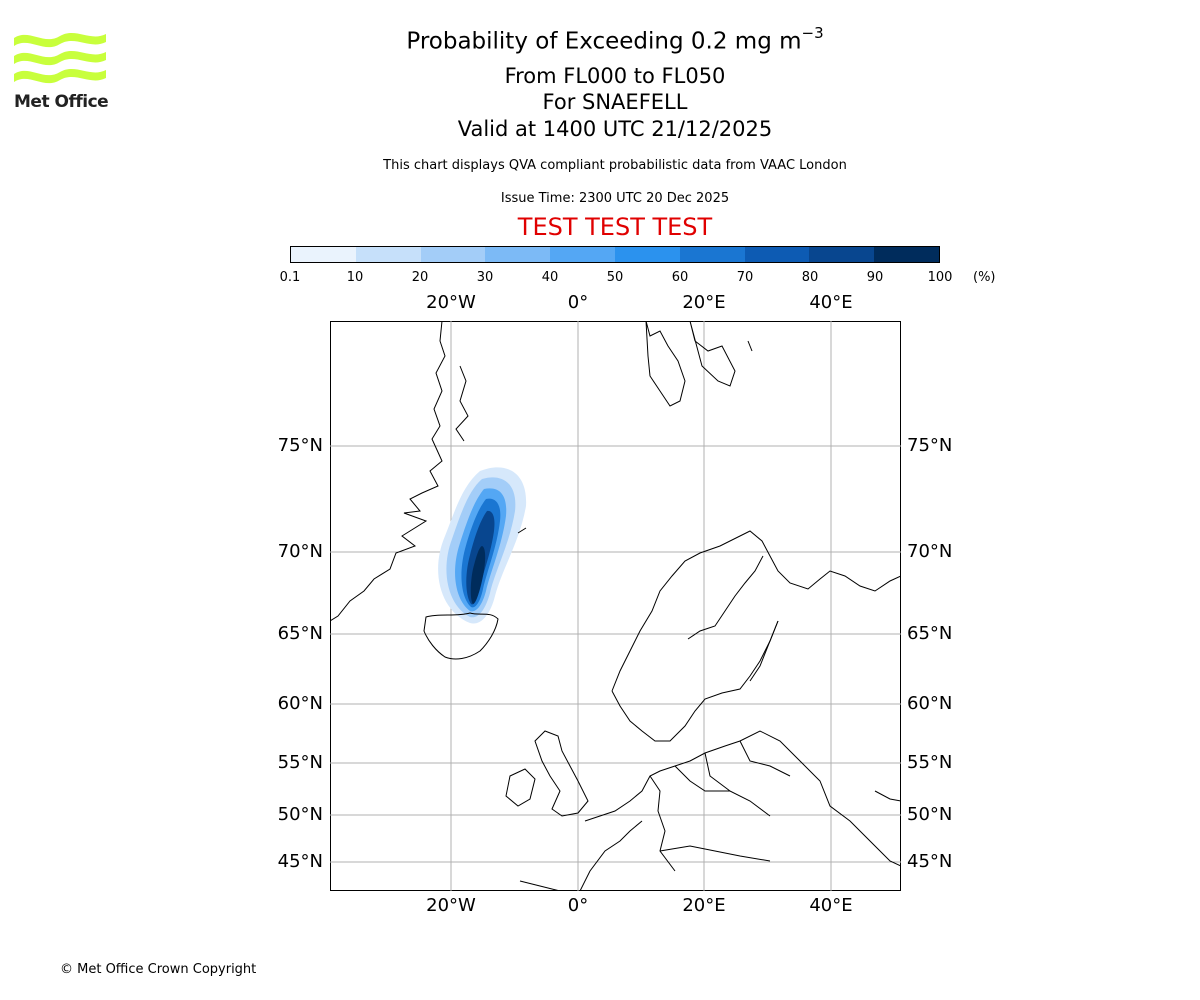  What do you see at coordinates (745, 277) in the screenshot?
I see `colorbar-tick-label: 70` at bounding box center [745, 277].